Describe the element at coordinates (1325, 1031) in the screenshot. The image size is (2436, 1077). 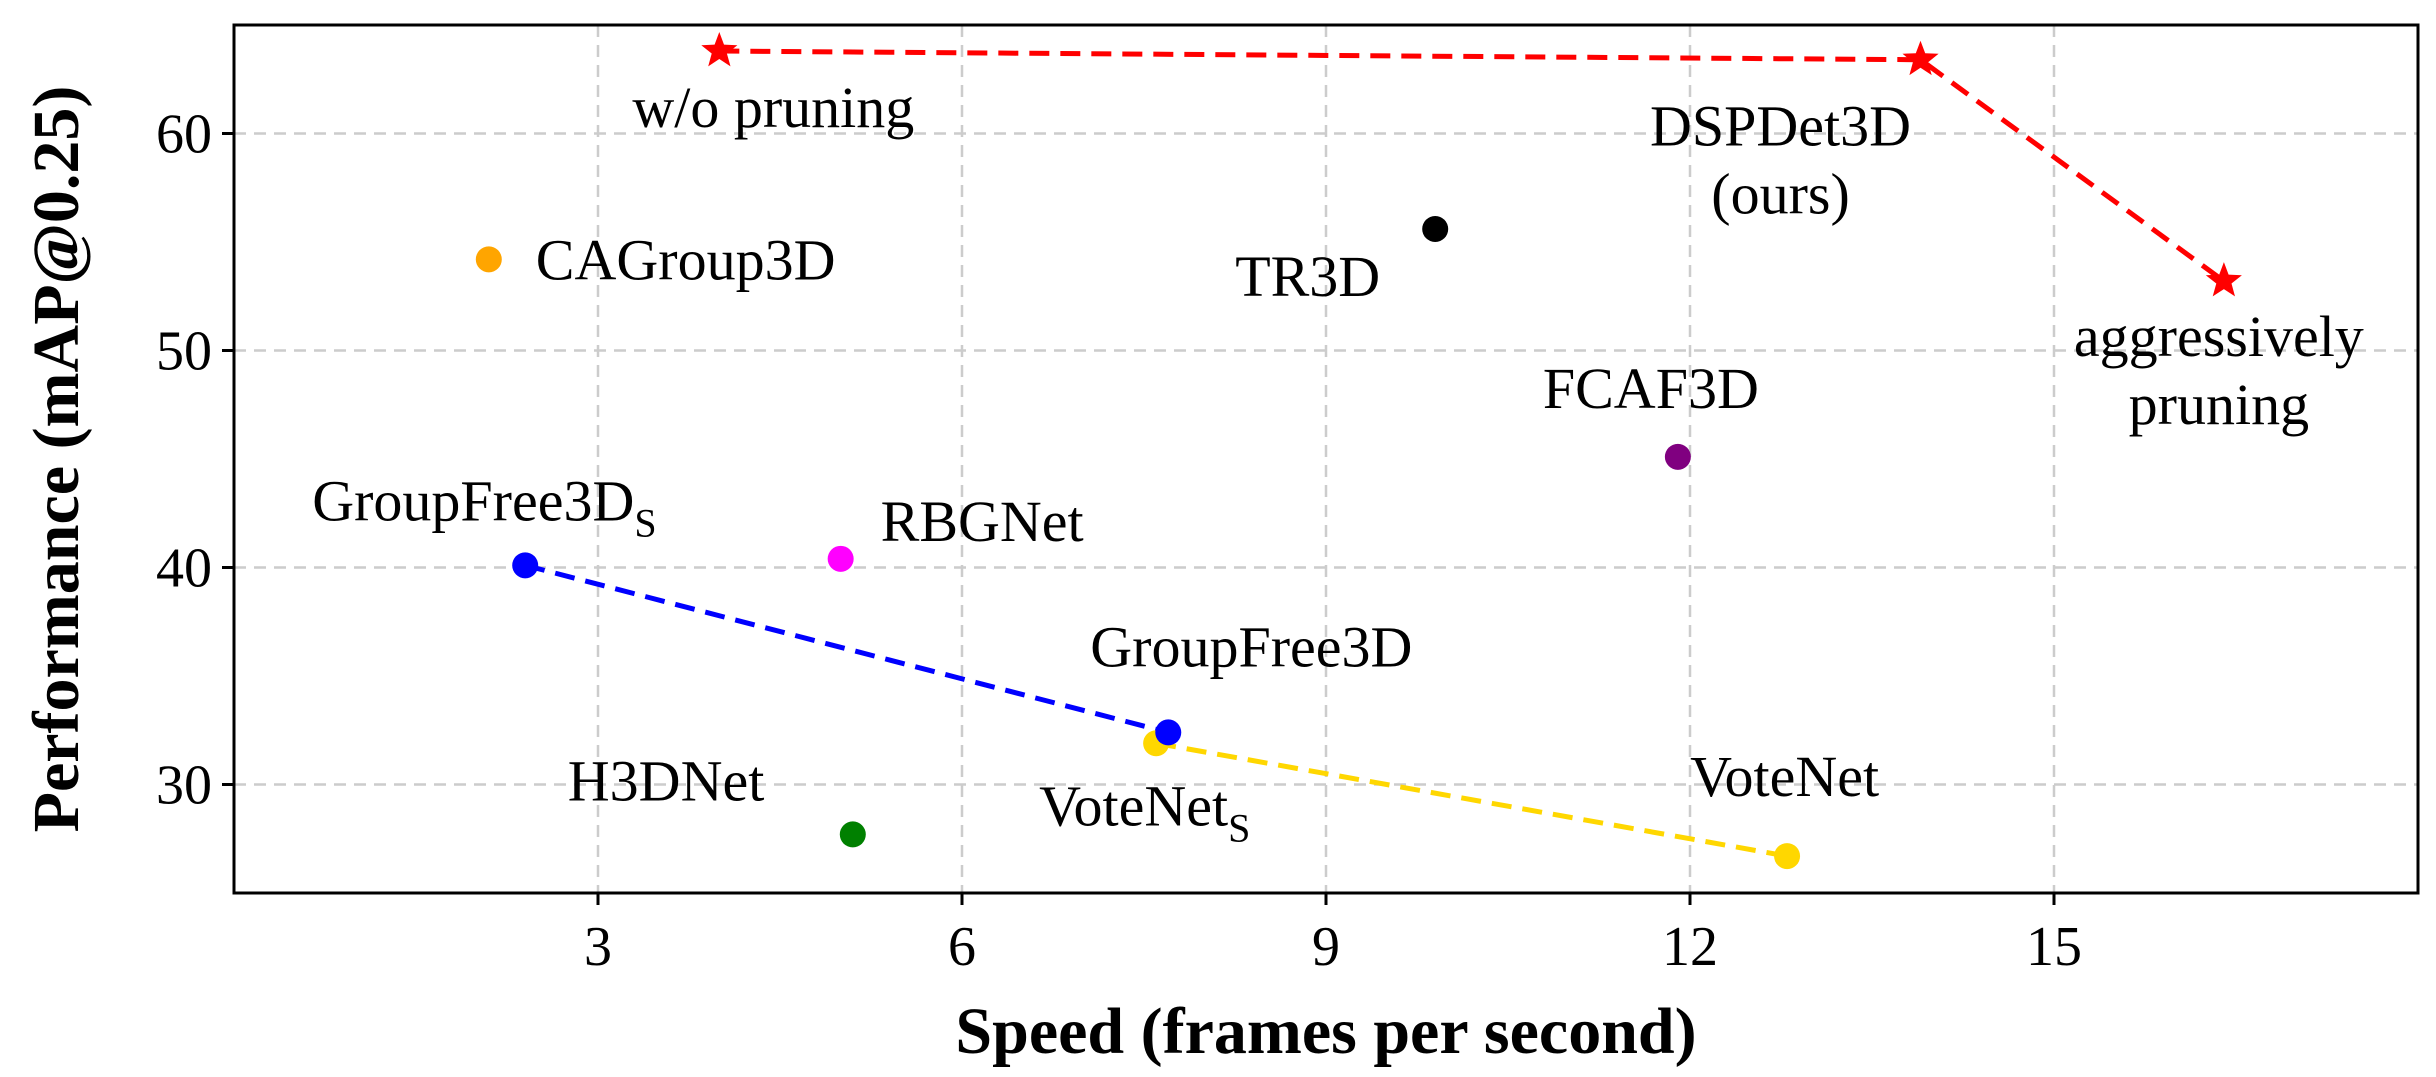
I see `x-axis-title: Speed (frames per second)` at that location.